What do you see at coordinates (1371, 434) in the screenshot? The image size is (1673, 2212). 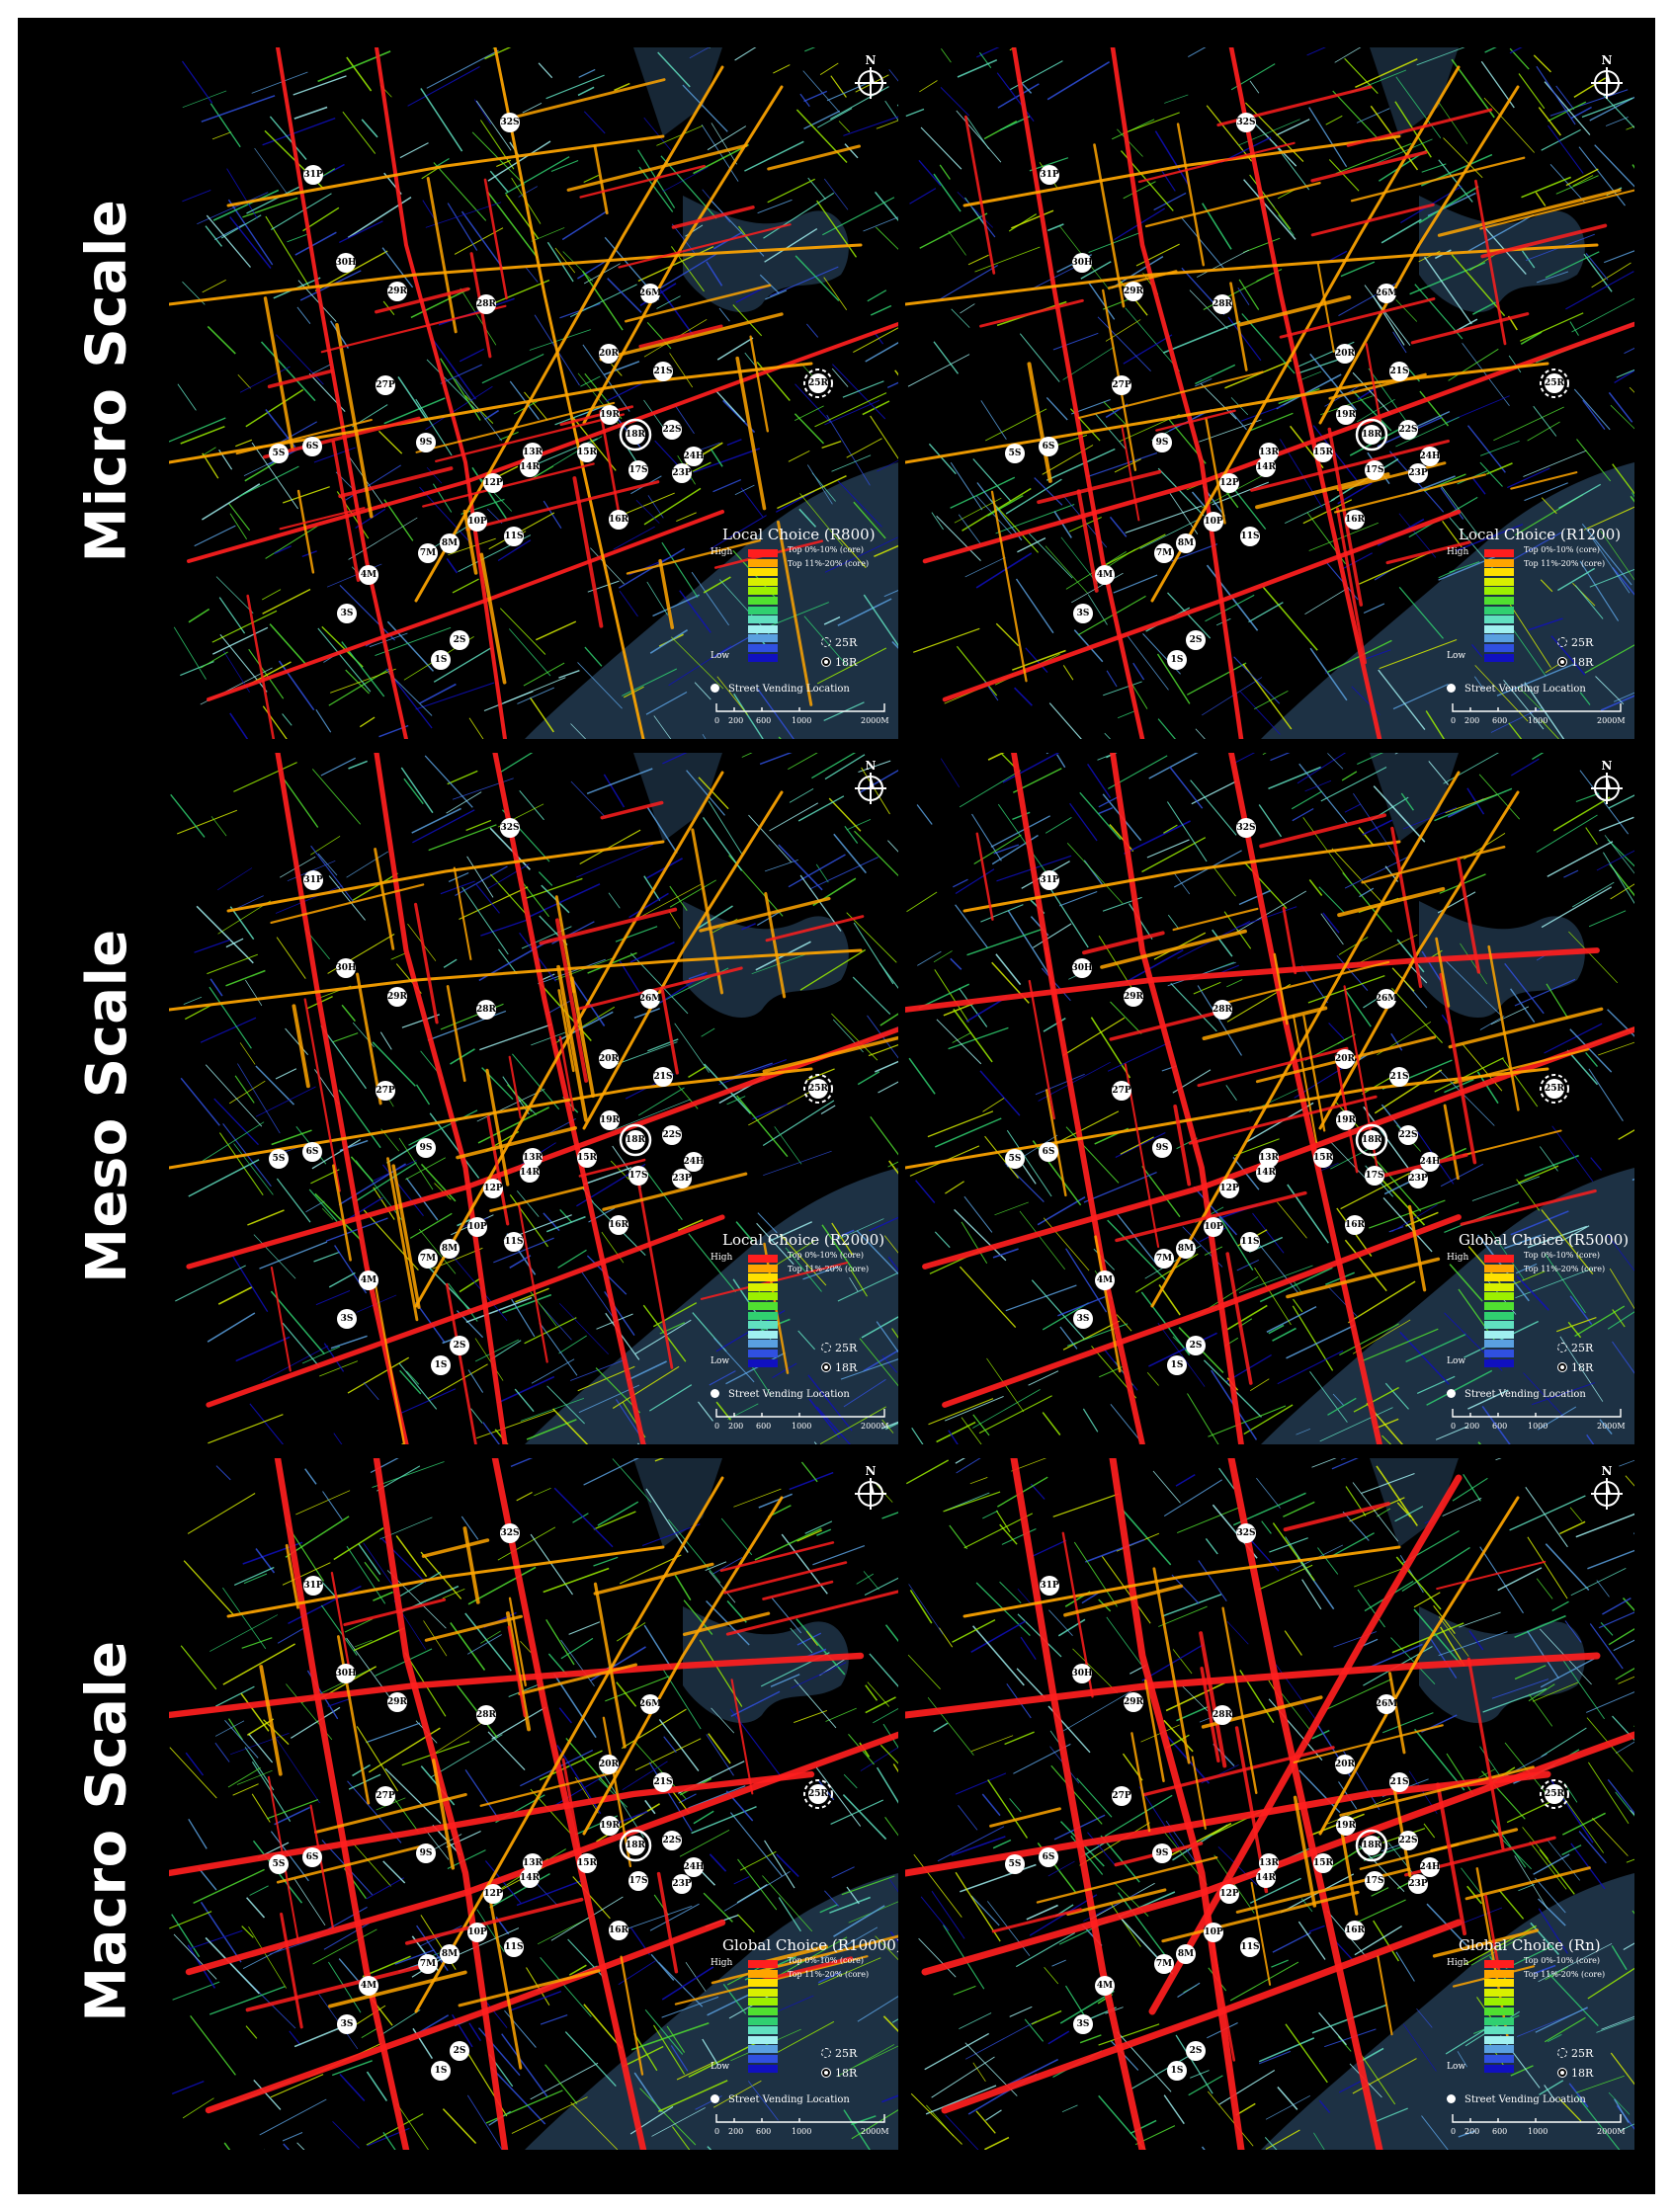 I see `site-18r-ring` at bounding box center [1371, 434].